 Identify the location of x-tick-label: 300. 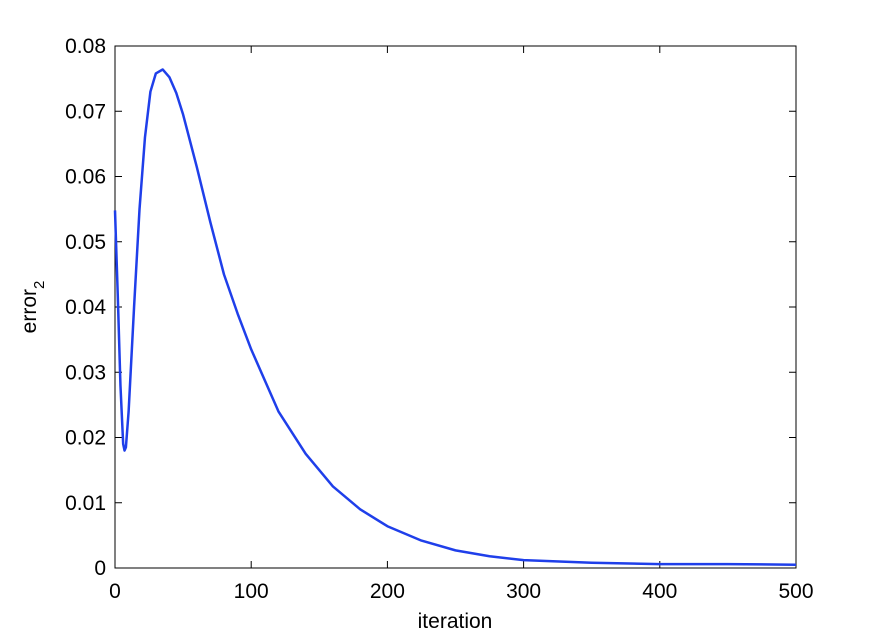
(523, 591).